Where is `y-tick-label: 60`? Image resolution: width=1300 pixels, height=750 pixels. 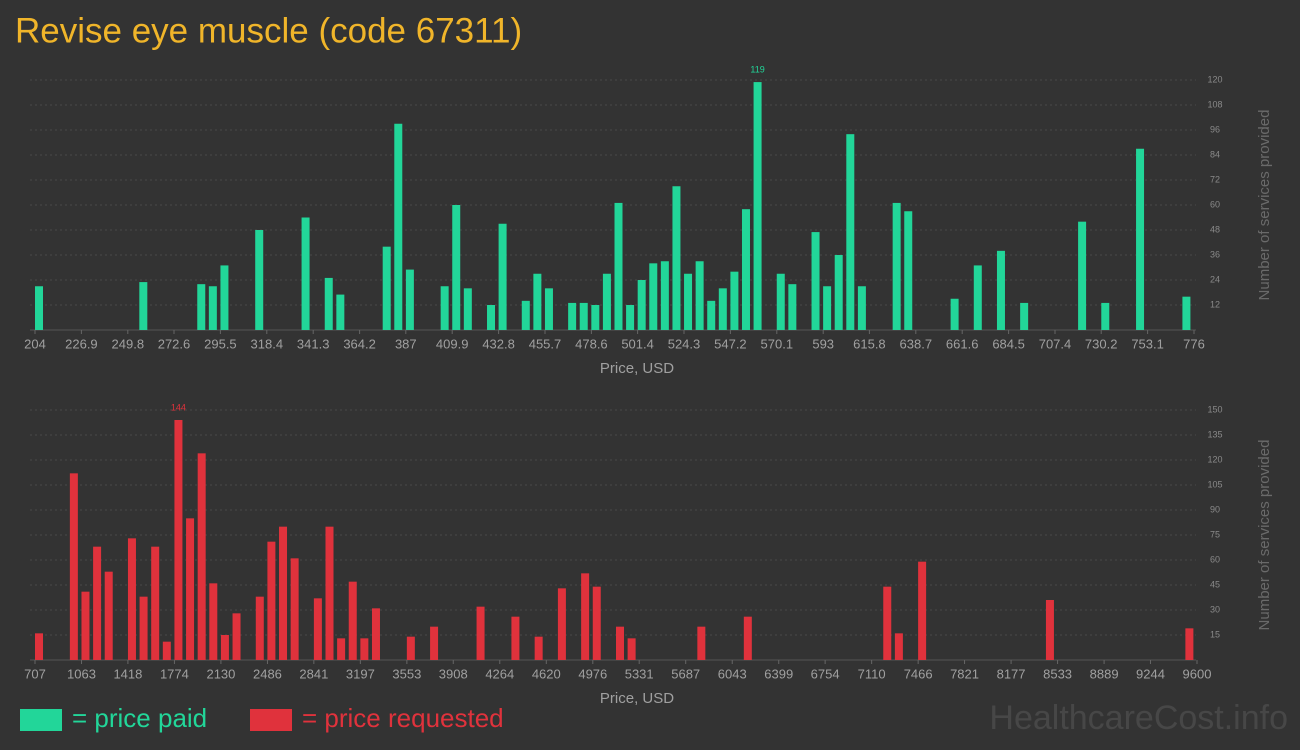 y-tick-label: 60 is located at coordinates (1215, 204).